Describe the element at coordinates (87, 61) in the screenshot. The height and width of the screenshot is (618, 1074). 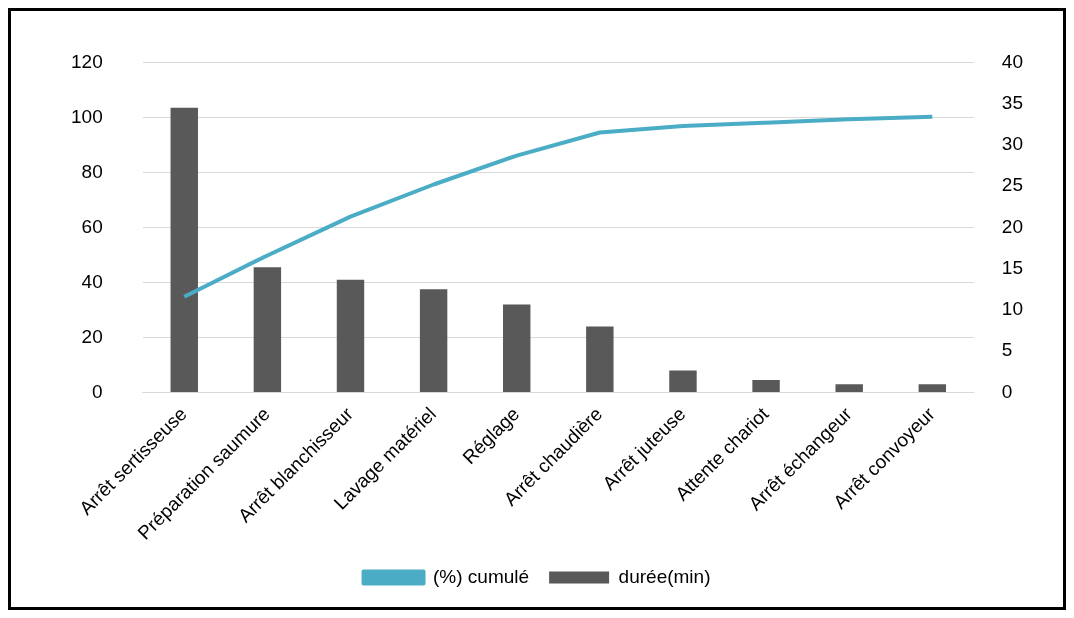
I see `y-tick-label: 120` at that location.